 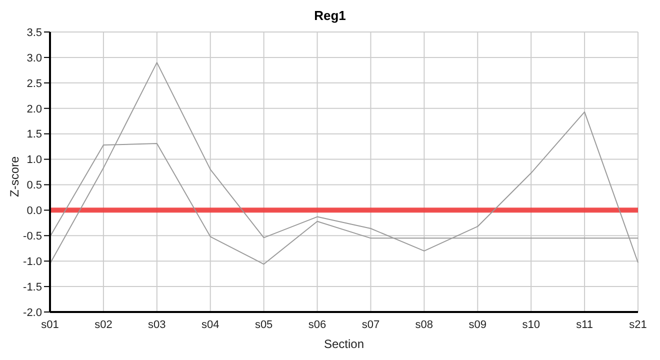 What do you see at coordinates (103, 324) in the screenshot?
I see `x-tick-label: s02` at bounding box center [103, 324].